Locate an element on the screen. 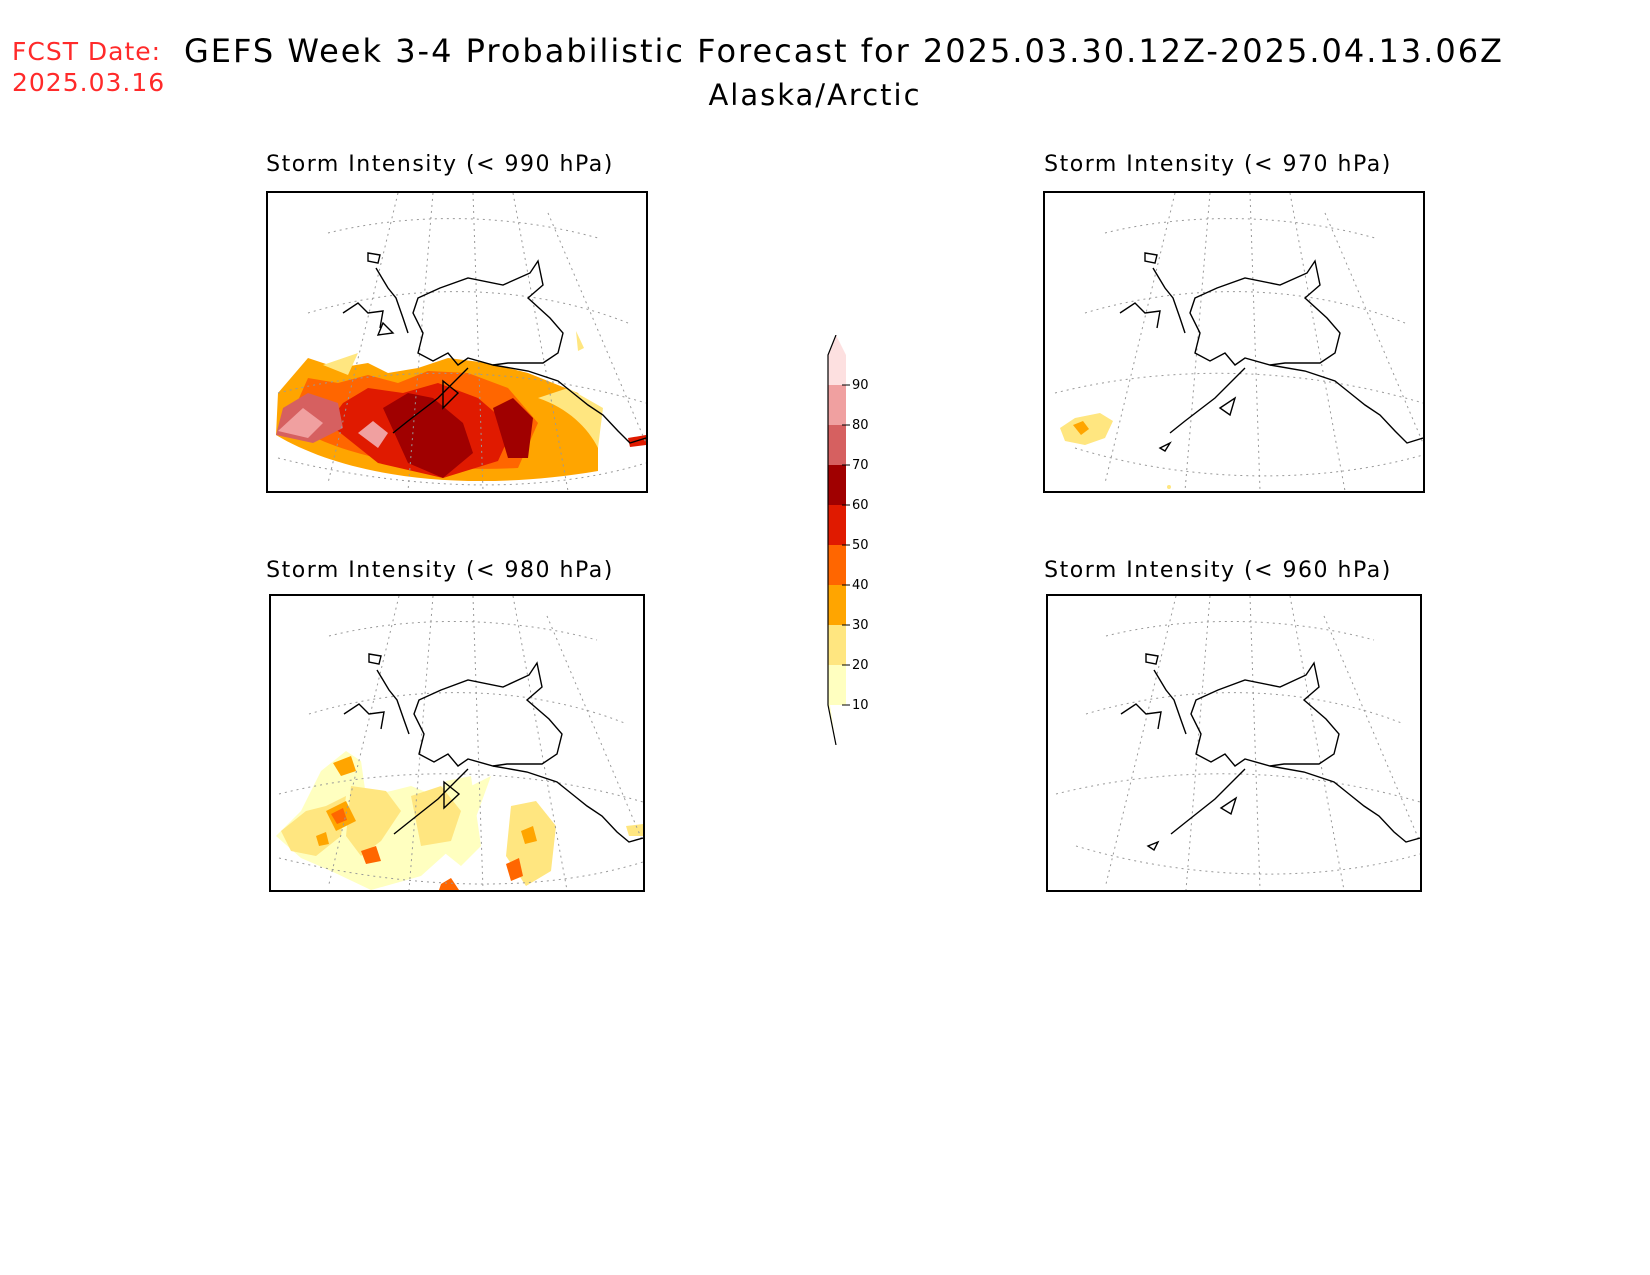 This screenshot has height=1275, width=1650. colorbar-label: 70 is located at coordinates (860, 465).